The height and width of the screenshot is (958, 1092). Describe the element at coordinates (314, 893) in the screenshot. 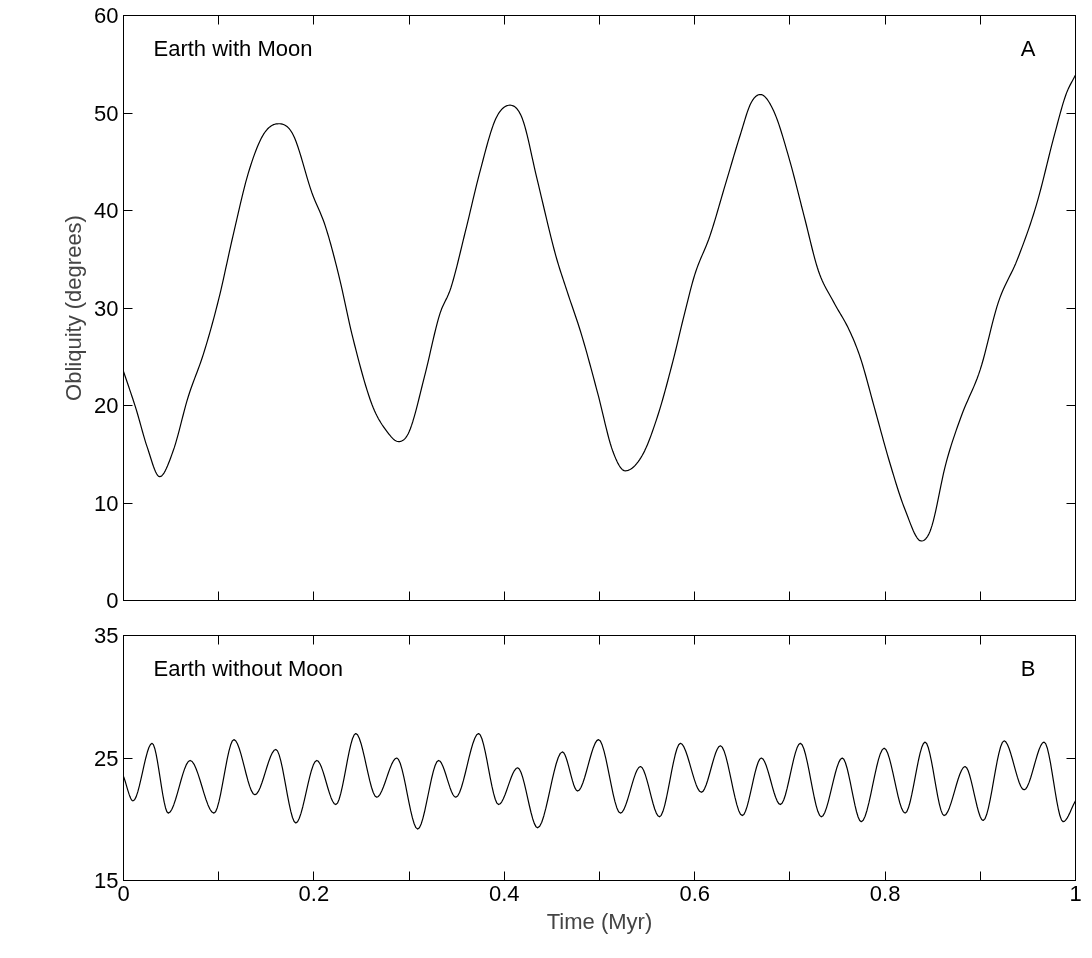

I see `x-tick-label: 0.2` at that location.